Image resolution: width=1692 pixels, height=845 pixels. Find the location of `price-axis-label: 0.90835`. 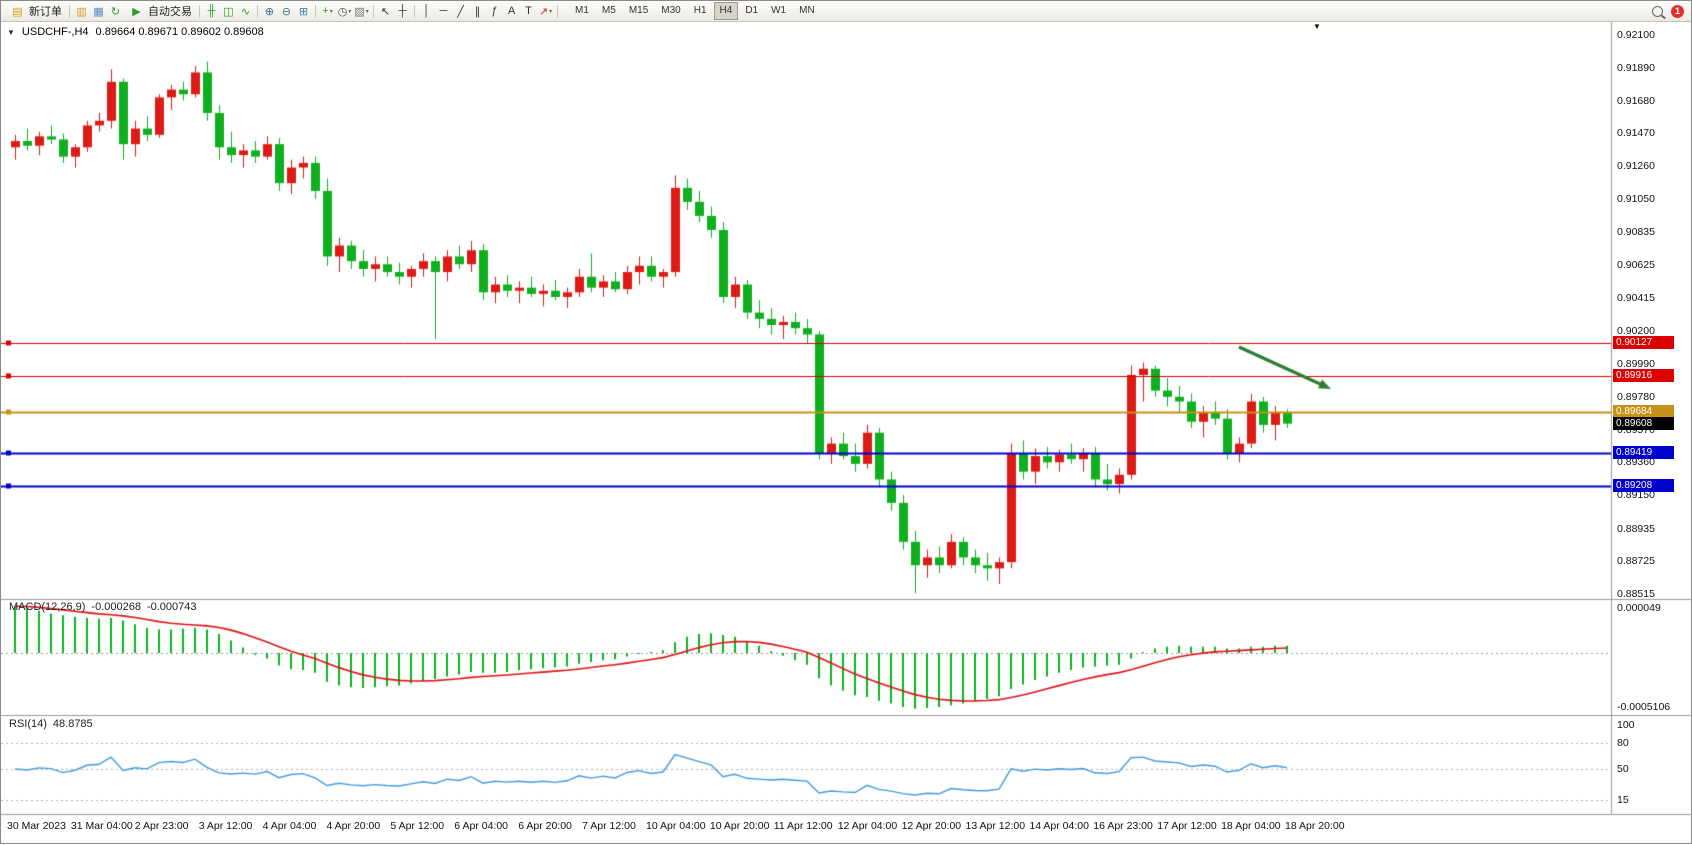

price-axis-label: 0.90835 is located at coordinates (1636, 232).